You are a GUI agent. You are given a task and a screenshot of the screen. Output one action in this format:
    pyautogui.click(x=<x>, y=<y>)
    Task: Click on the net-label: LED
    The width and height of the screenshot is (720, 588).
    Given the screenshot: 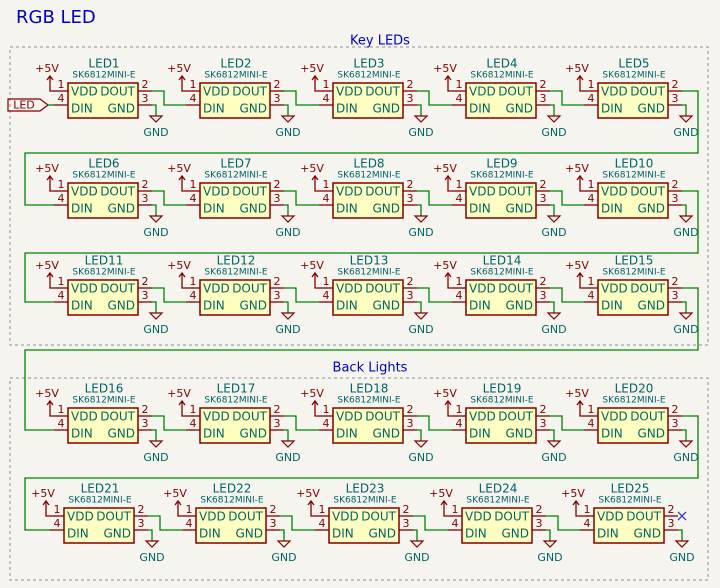 What is the action you would take?
    pyautogui.click(x=24, y=105)
    